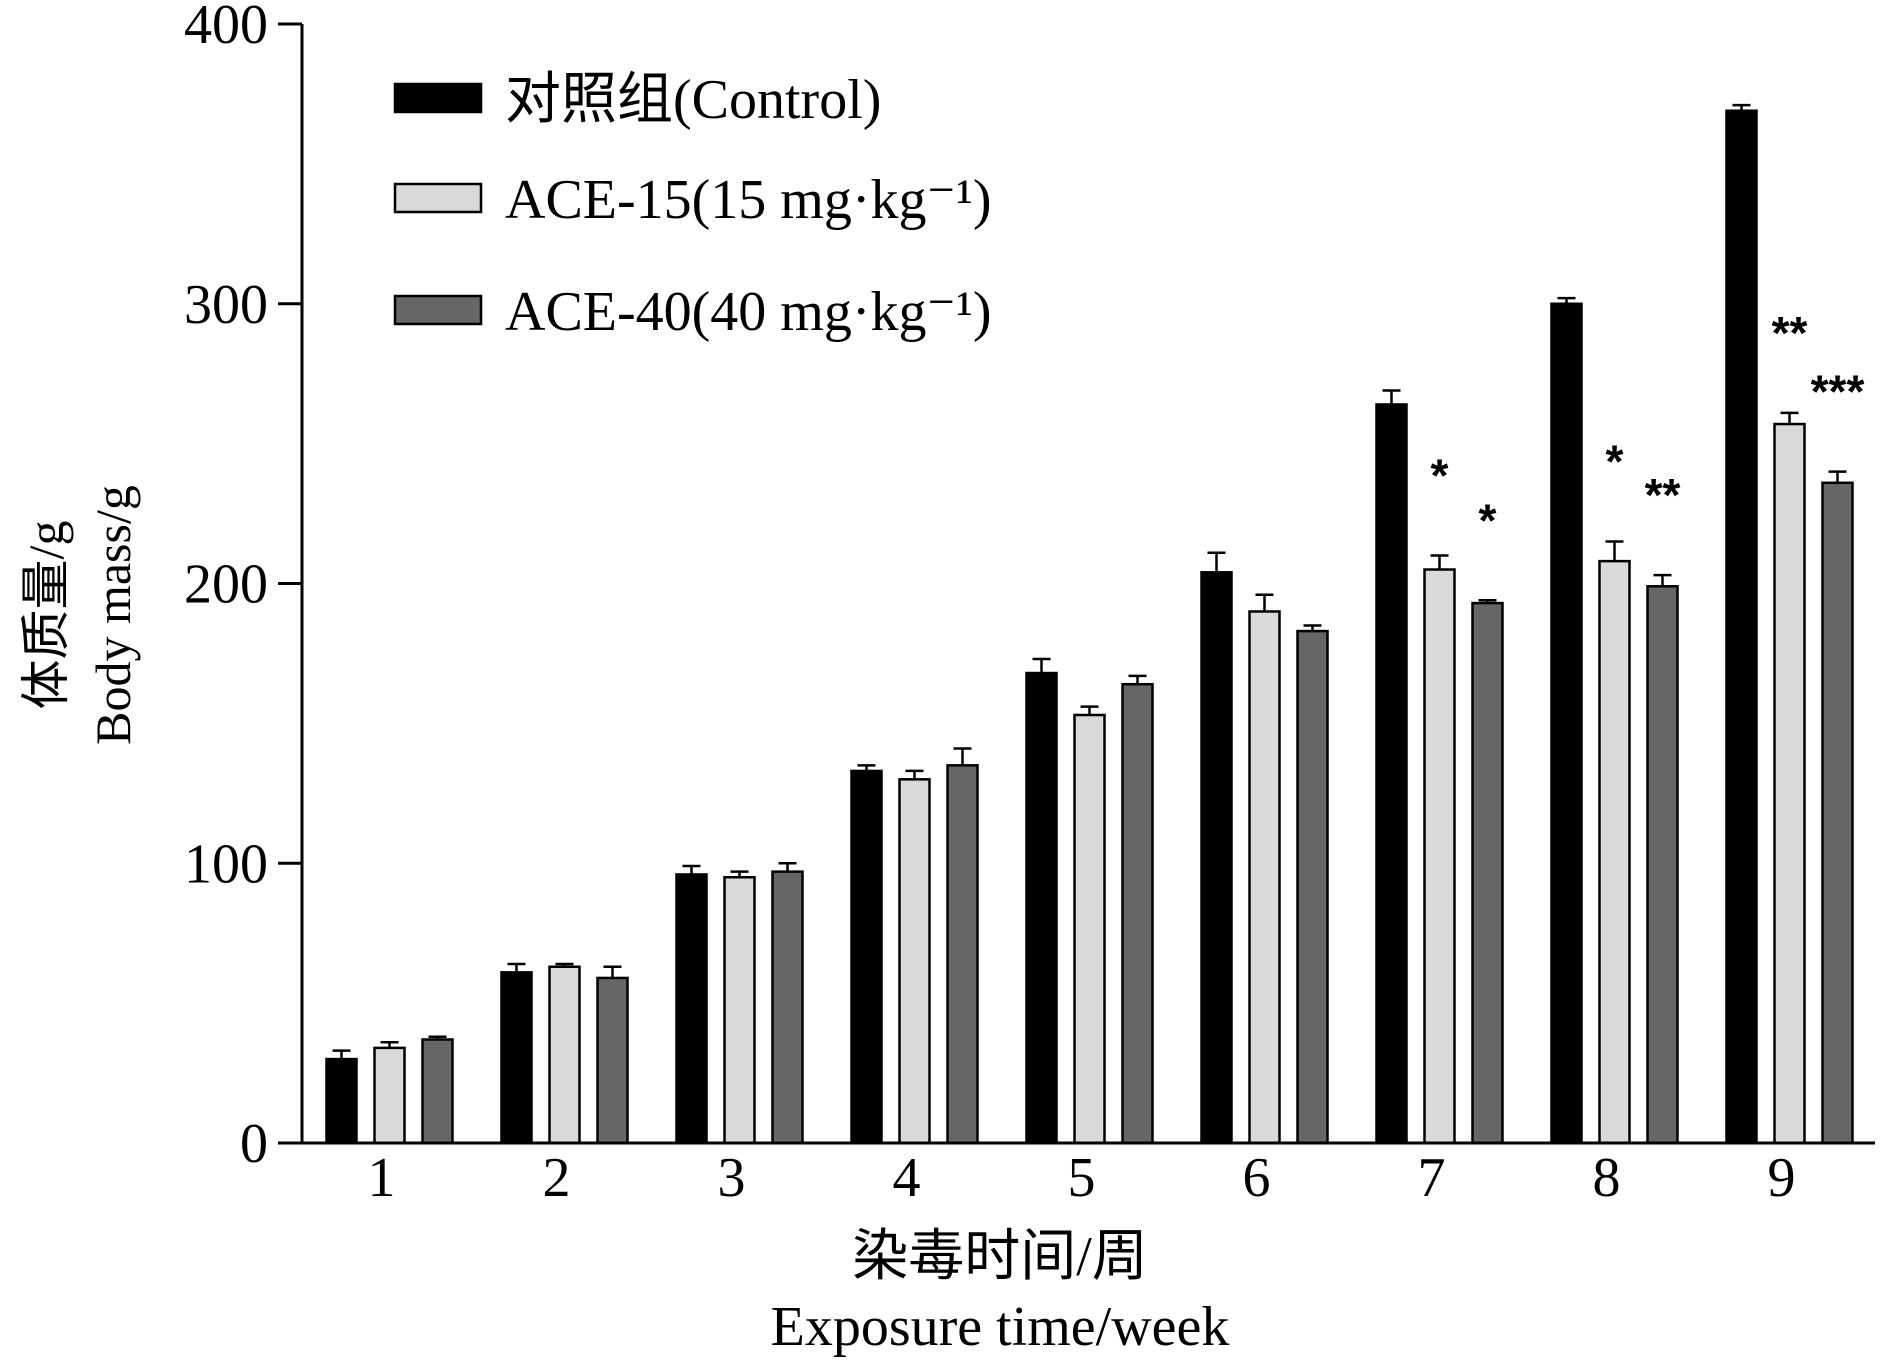 This screenshot has height=1361, width=1890. Describe the element at coordinates (1790, 333) in the screenshot. I see `significance-mark-series2-week-9: **` at that location.